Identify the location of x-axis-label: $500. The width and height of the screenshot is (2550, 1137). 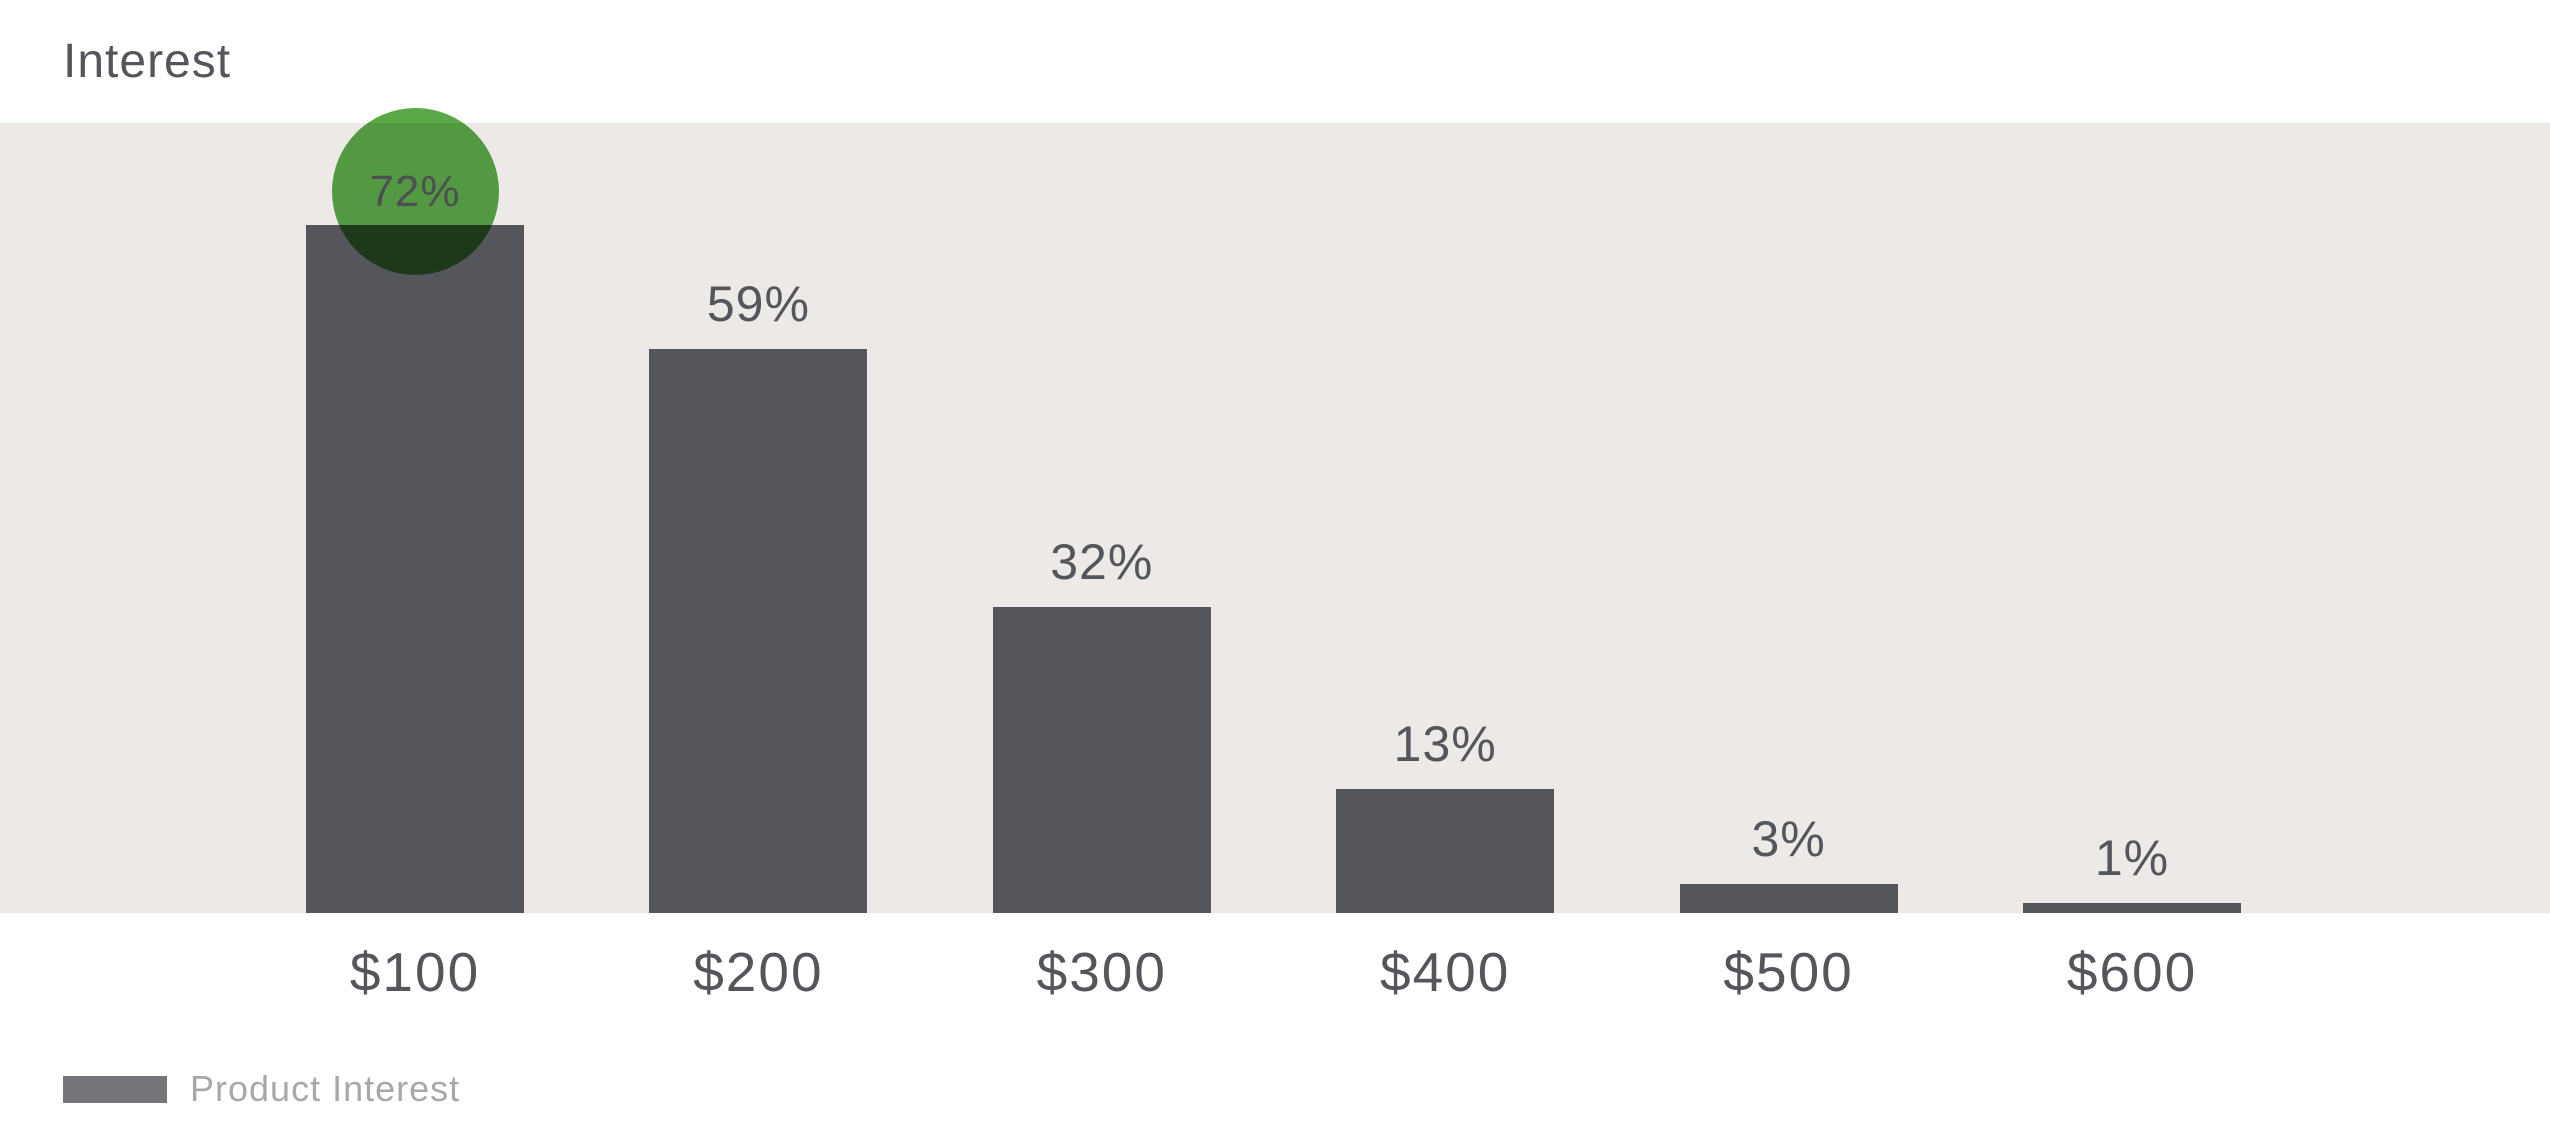
(1788, 972).